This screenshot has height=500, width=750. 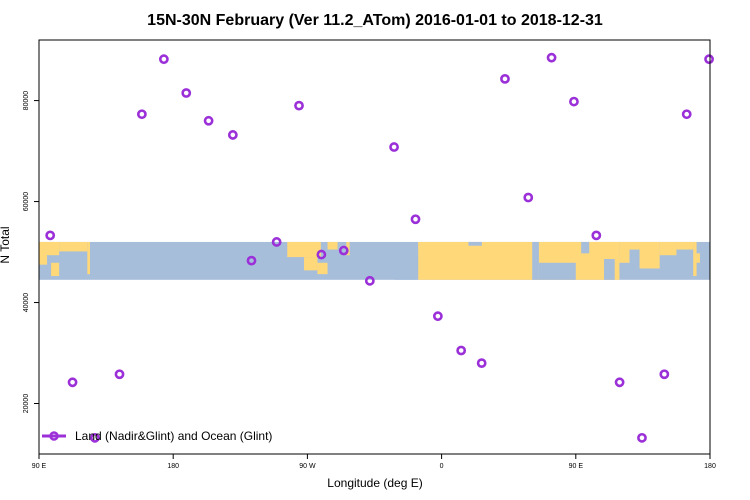 I want to click on y-tick-label: 40000, so click(x=26, y=303).